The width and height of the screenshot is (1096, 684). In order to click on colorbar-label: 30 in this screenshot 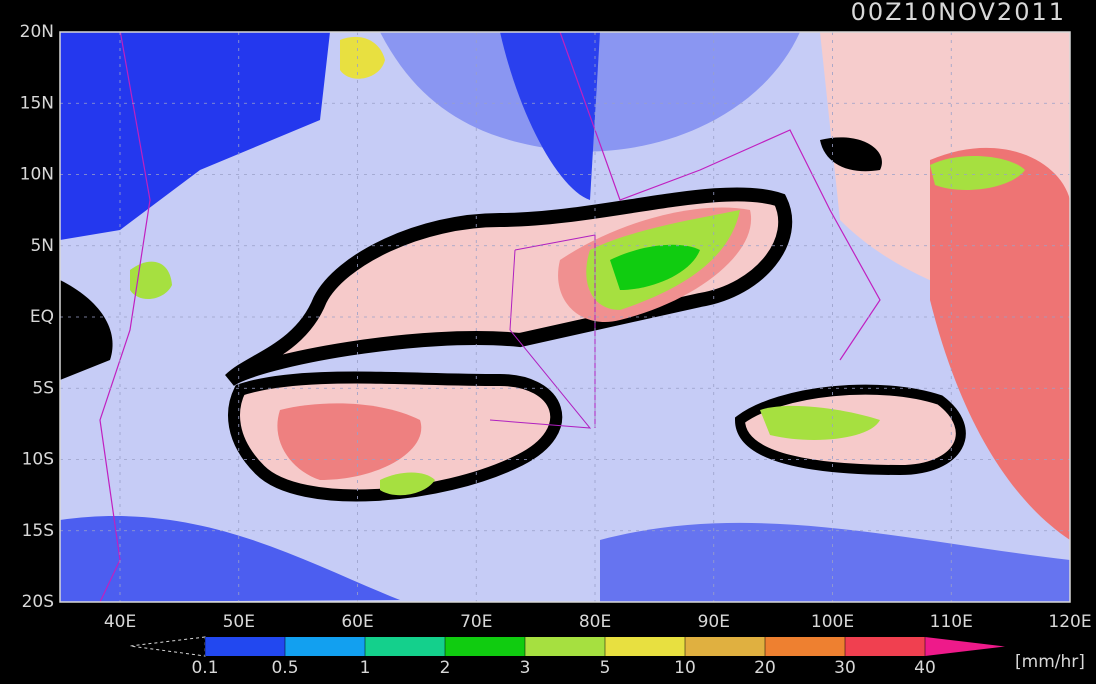, I will do `click(845, 668)`.